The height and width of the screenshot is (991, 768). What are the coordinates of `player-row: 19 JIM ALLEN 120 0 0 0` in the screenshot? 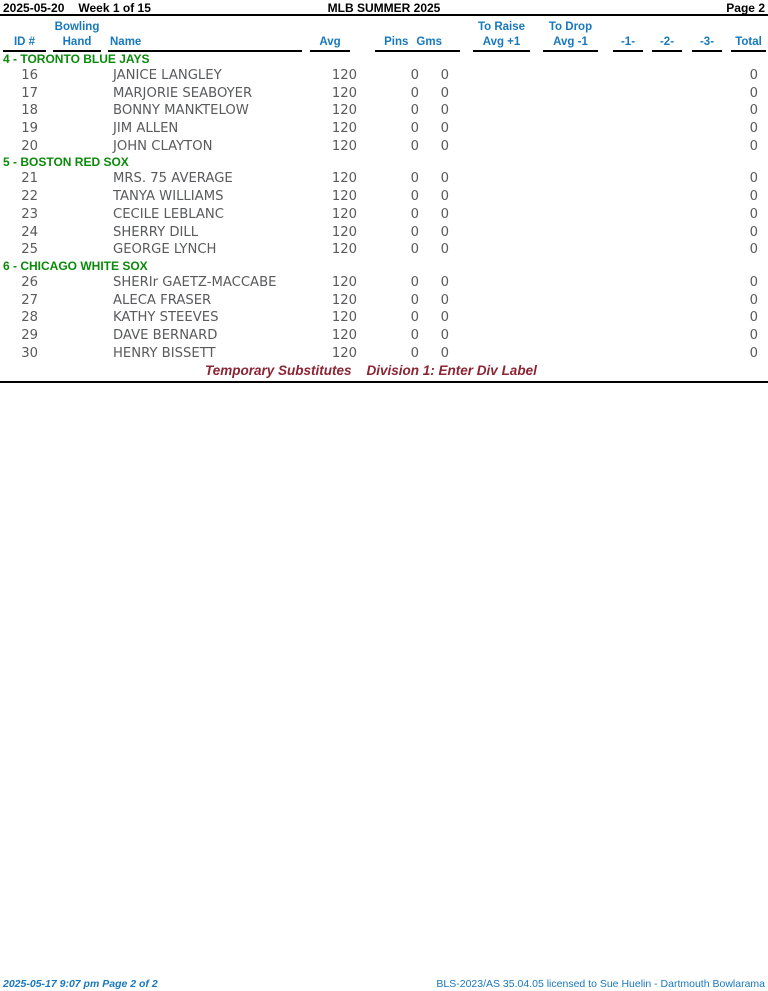 It's located at (384, 129).